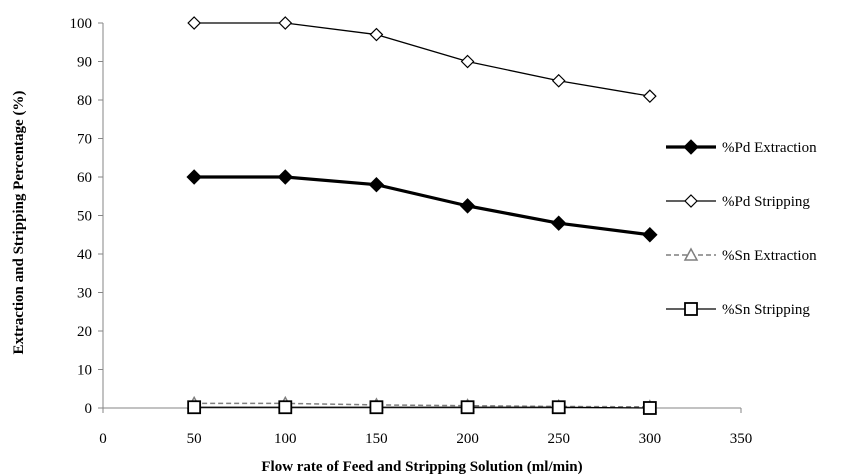  Describe the element at coordinates (769, 256) in the screenshot. I see `legend-label: %Sn Extraction` at that location.